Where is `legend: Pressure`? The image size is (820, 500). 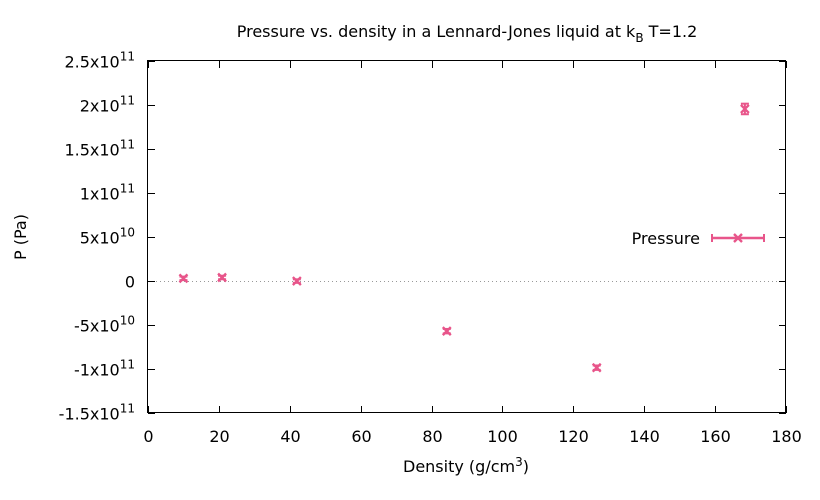 legend: Pressure is located at coordinates (698, 238).